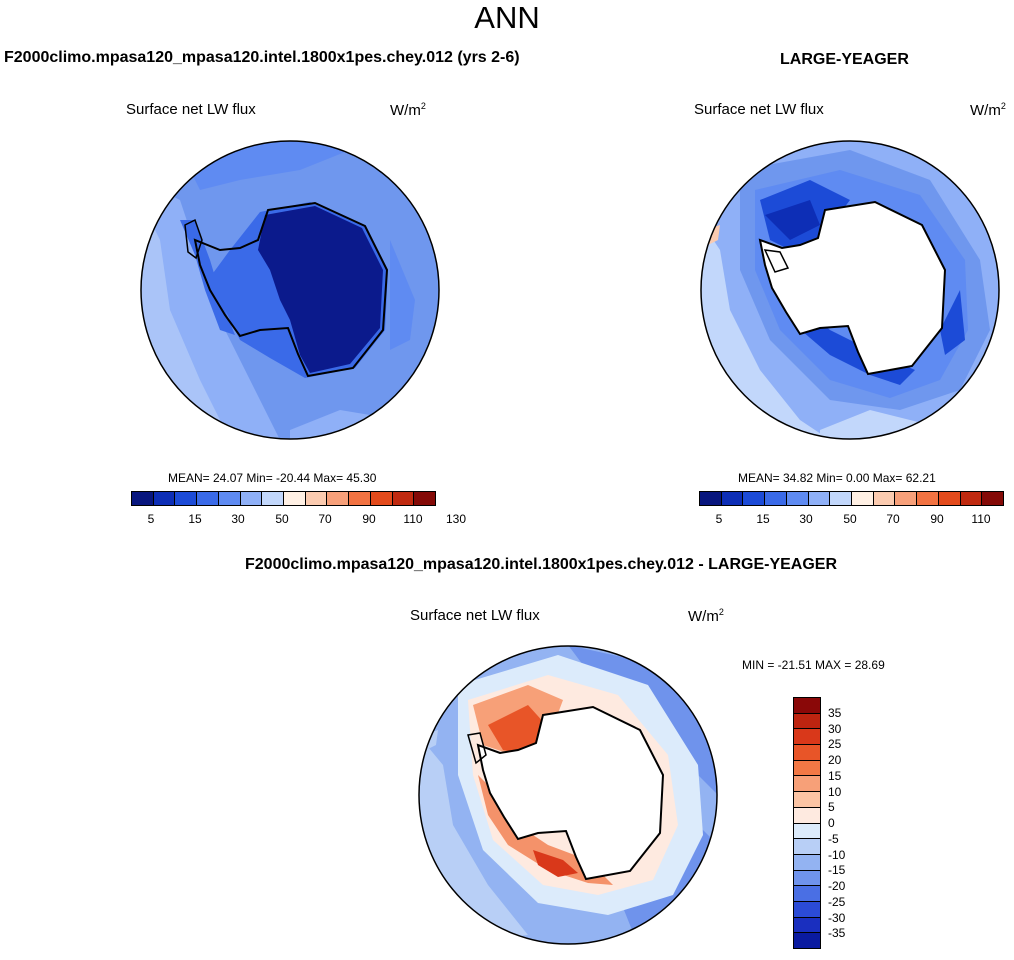  Describe the element at coordinates (850, 290) in the screenshot. I see `panel2-map` at that location.